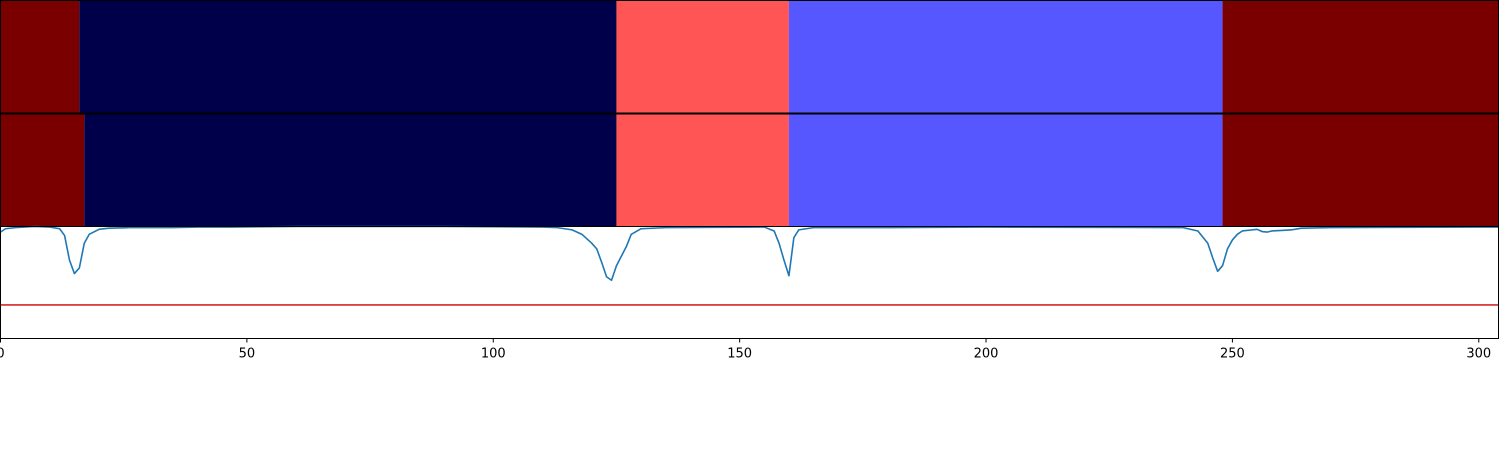 The height and width of the screenshot is (450, 1500). What do you see at coordinates (1232, 354) in the screenshot?
I see `x-tick-label: 250` at bounding box center [1232, 354].